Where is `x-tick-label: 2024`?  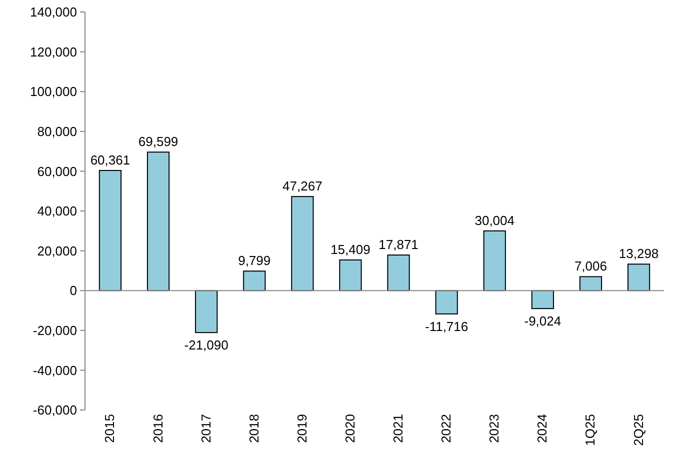 x-tick-label: 2024 is located at coordinates (542, 428).